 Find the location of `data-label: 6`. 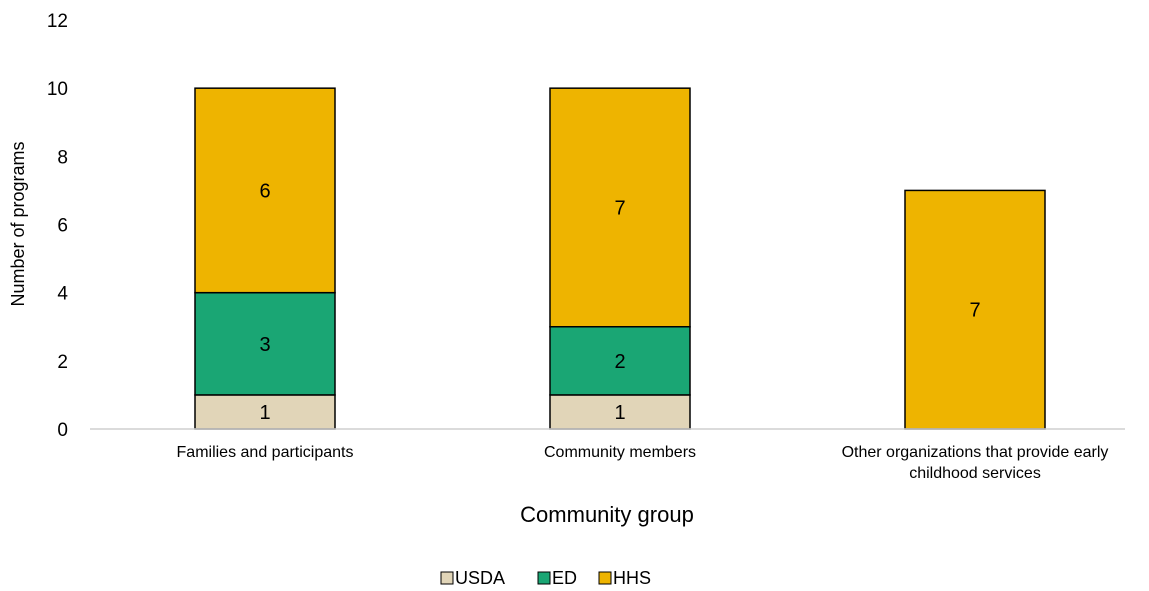

data-label: 6 is located at coordinates (264, 191).